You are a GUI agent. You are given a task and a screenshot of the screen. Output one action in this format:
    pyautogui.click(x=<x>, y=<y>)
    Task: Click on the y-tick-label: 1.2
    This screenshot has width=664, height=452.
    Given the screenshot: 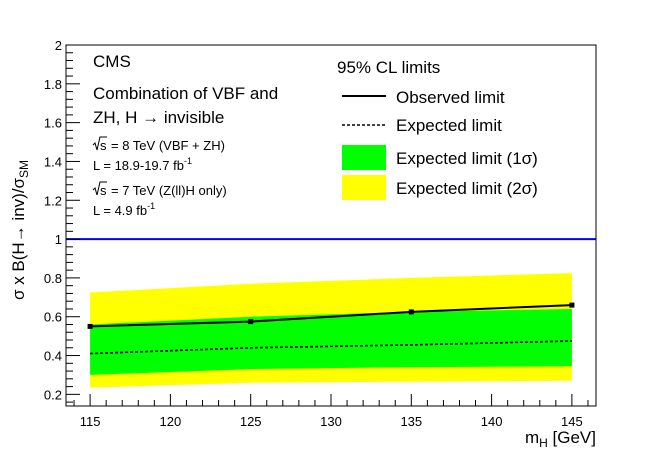 What is the action you would take?
    pyautogui.click(x=53, y=200)
    